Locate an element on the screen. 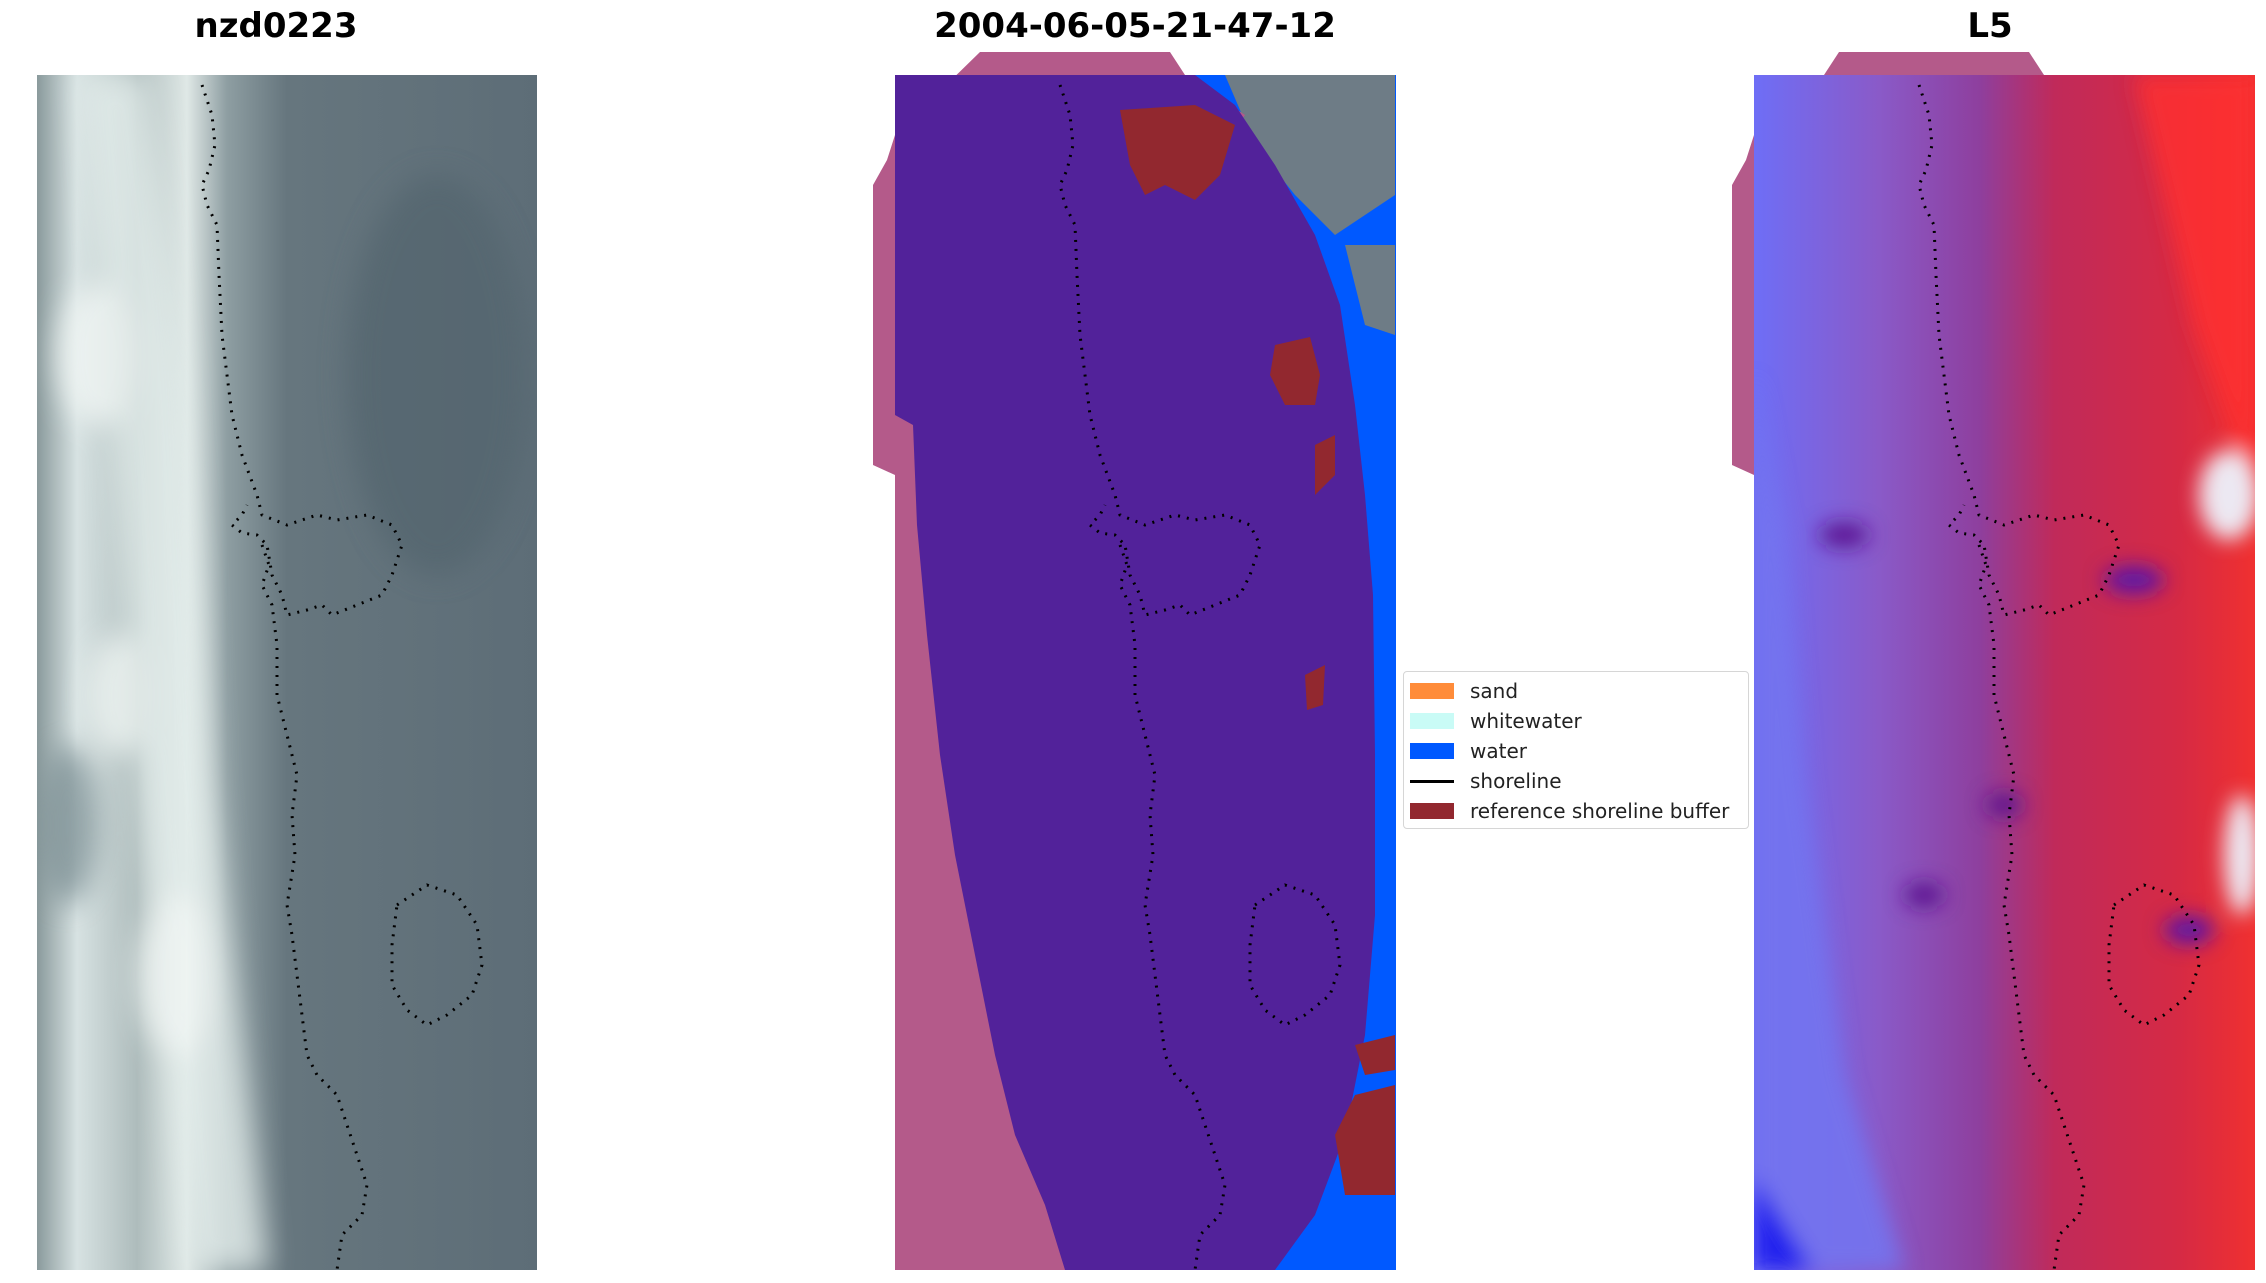 The image size is (2266, 1283). legend-item-sand: sand is located at coordinates (1576, 691).